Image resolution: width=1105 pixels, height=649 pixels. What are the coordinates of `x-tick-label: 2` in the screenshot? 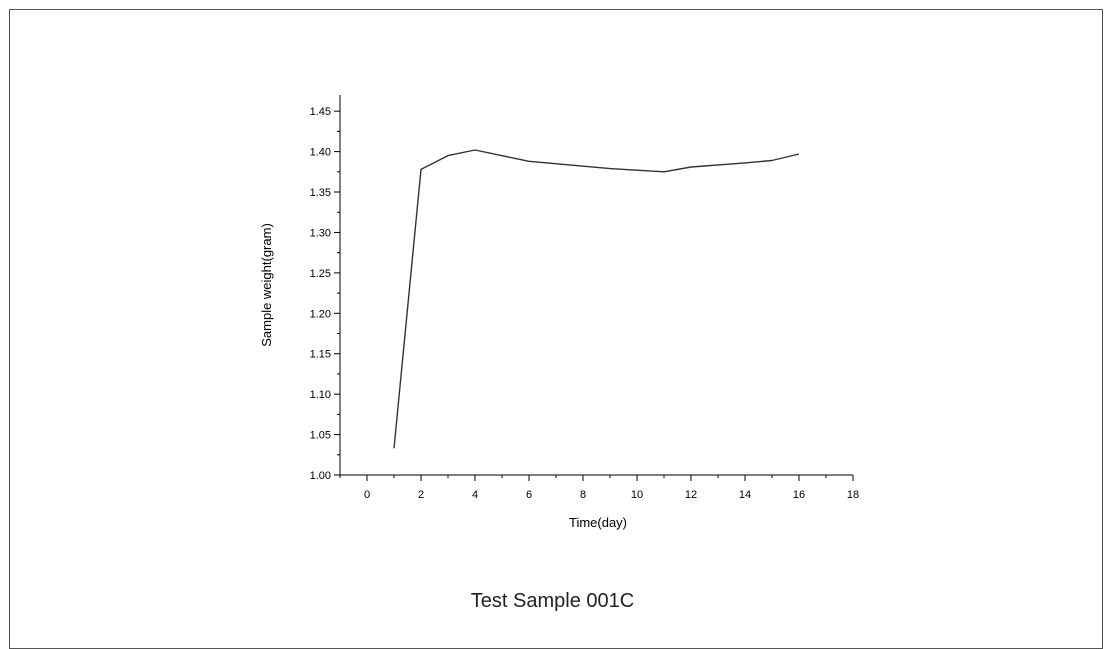 It's located at (421, 495).